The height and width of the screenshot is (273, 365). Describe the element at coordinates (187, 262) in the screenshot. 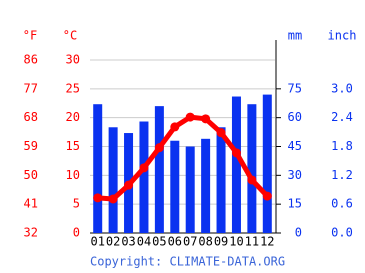

I see `copyright: Copyright: CLIMATE-DATA.ORG` at that location.